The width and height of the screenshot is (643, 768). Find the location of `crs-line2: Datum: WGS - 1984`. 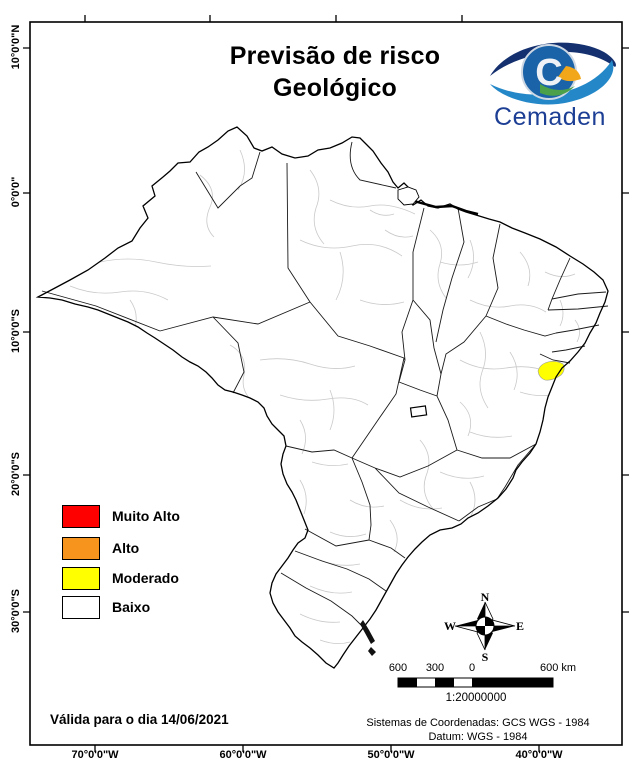

crs-line2: Datum: WGS - 1984 is located at coordinates (478, 737).